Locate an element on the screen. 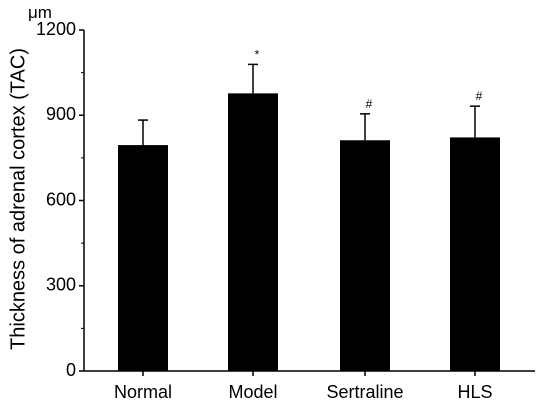 The height and width of the screenshot is (405, 540). x-ticks-layer: Normal Model Sertraline HLS is located at coordinates (303, 386).